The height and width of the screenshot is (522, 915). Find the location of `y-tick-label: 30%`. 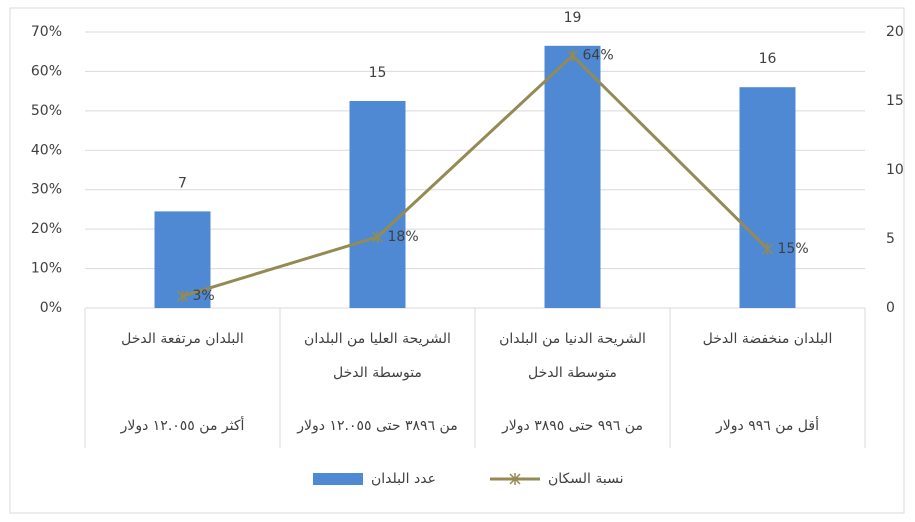

y-tick-label: 30% is located at coordinates (46, 190).